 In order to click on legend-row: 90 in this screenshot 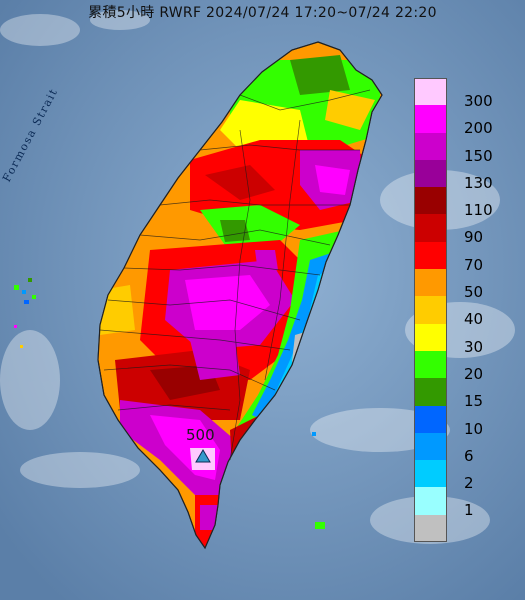, I will do `click(467, 230)`.